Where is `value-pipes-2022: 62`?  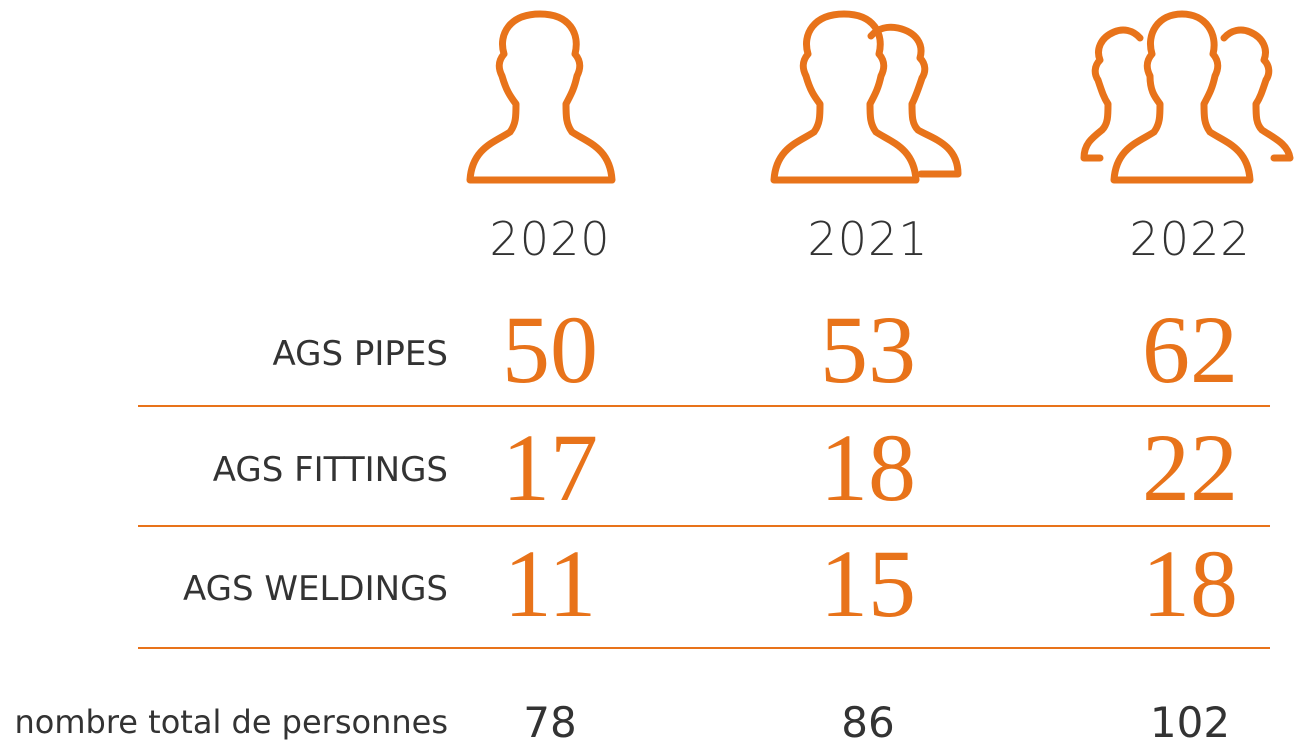 value-pipes-2022: 62 is located at coordinates (1190, 349).